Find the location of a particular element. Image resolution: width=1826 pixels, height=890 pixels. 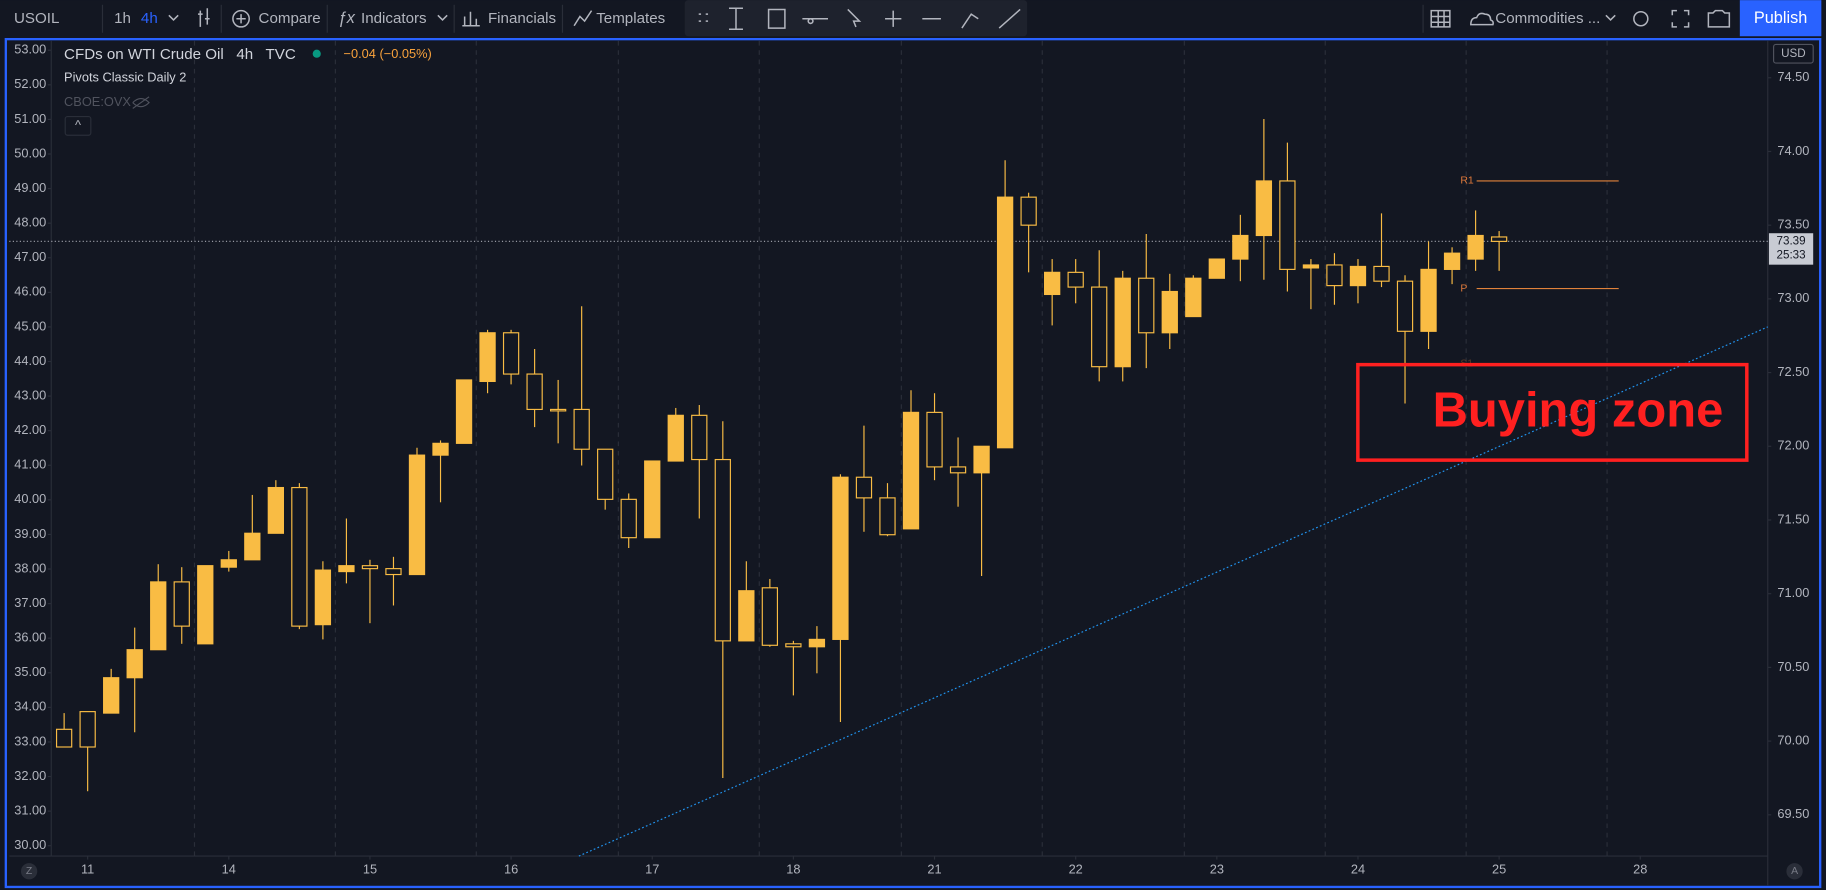

publish-button is located at coordinates (1780, 18).